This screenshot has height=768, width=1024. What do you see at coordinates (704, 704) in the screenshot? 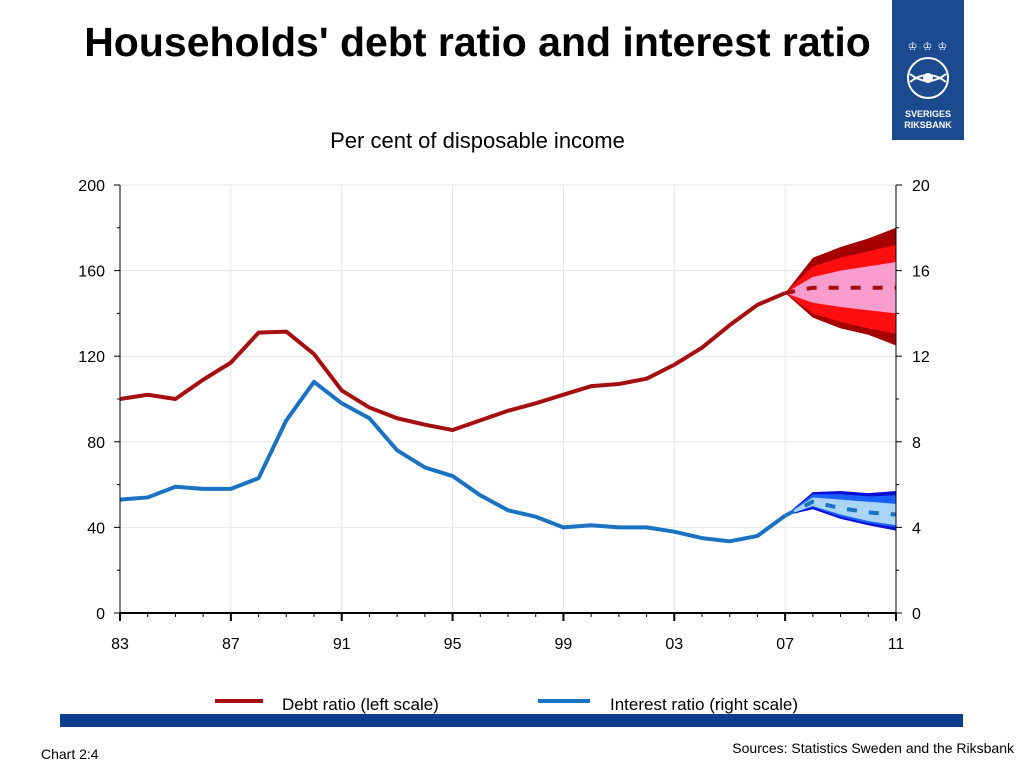
I see `legend-label-interest: Interest ratio (right scale)` at bounding box center [704, 704].